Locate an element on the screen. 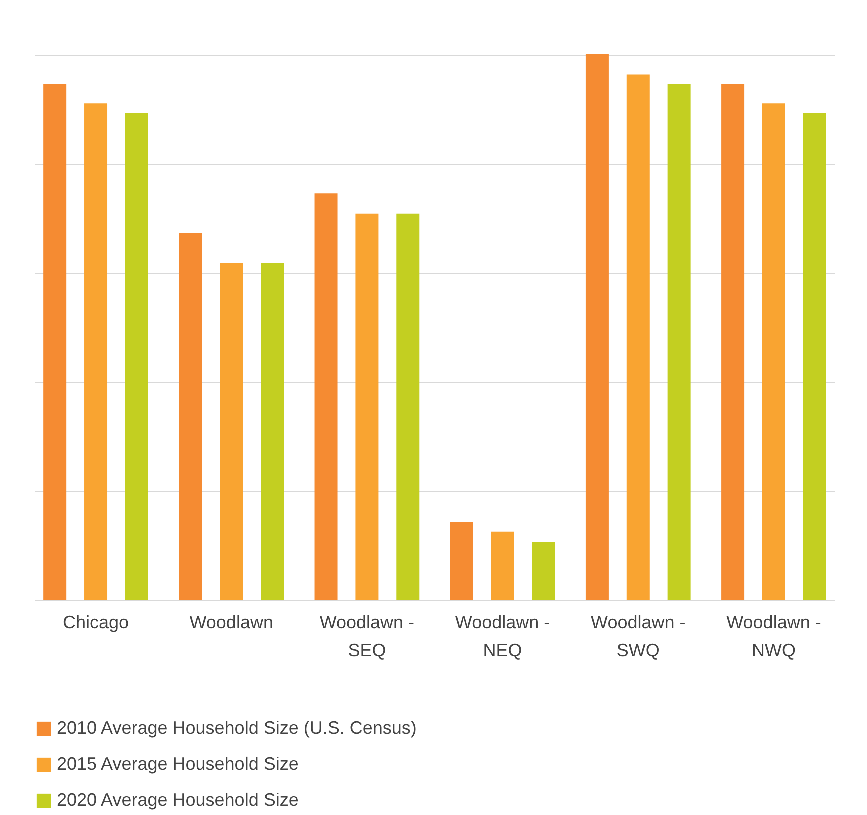  legend-label: 2010 Average Household Size (U.S. Census) is located at coordinates (237, 728).